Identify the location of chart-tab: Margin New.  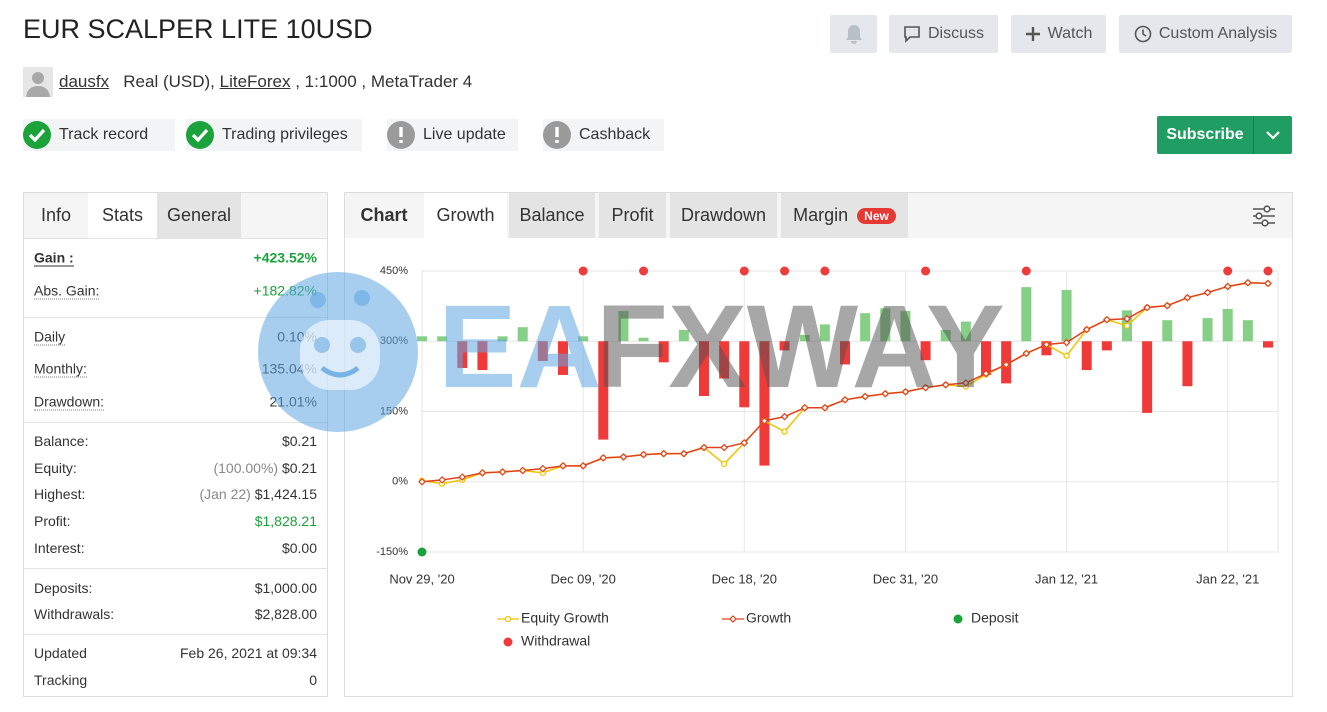
(844, 215).